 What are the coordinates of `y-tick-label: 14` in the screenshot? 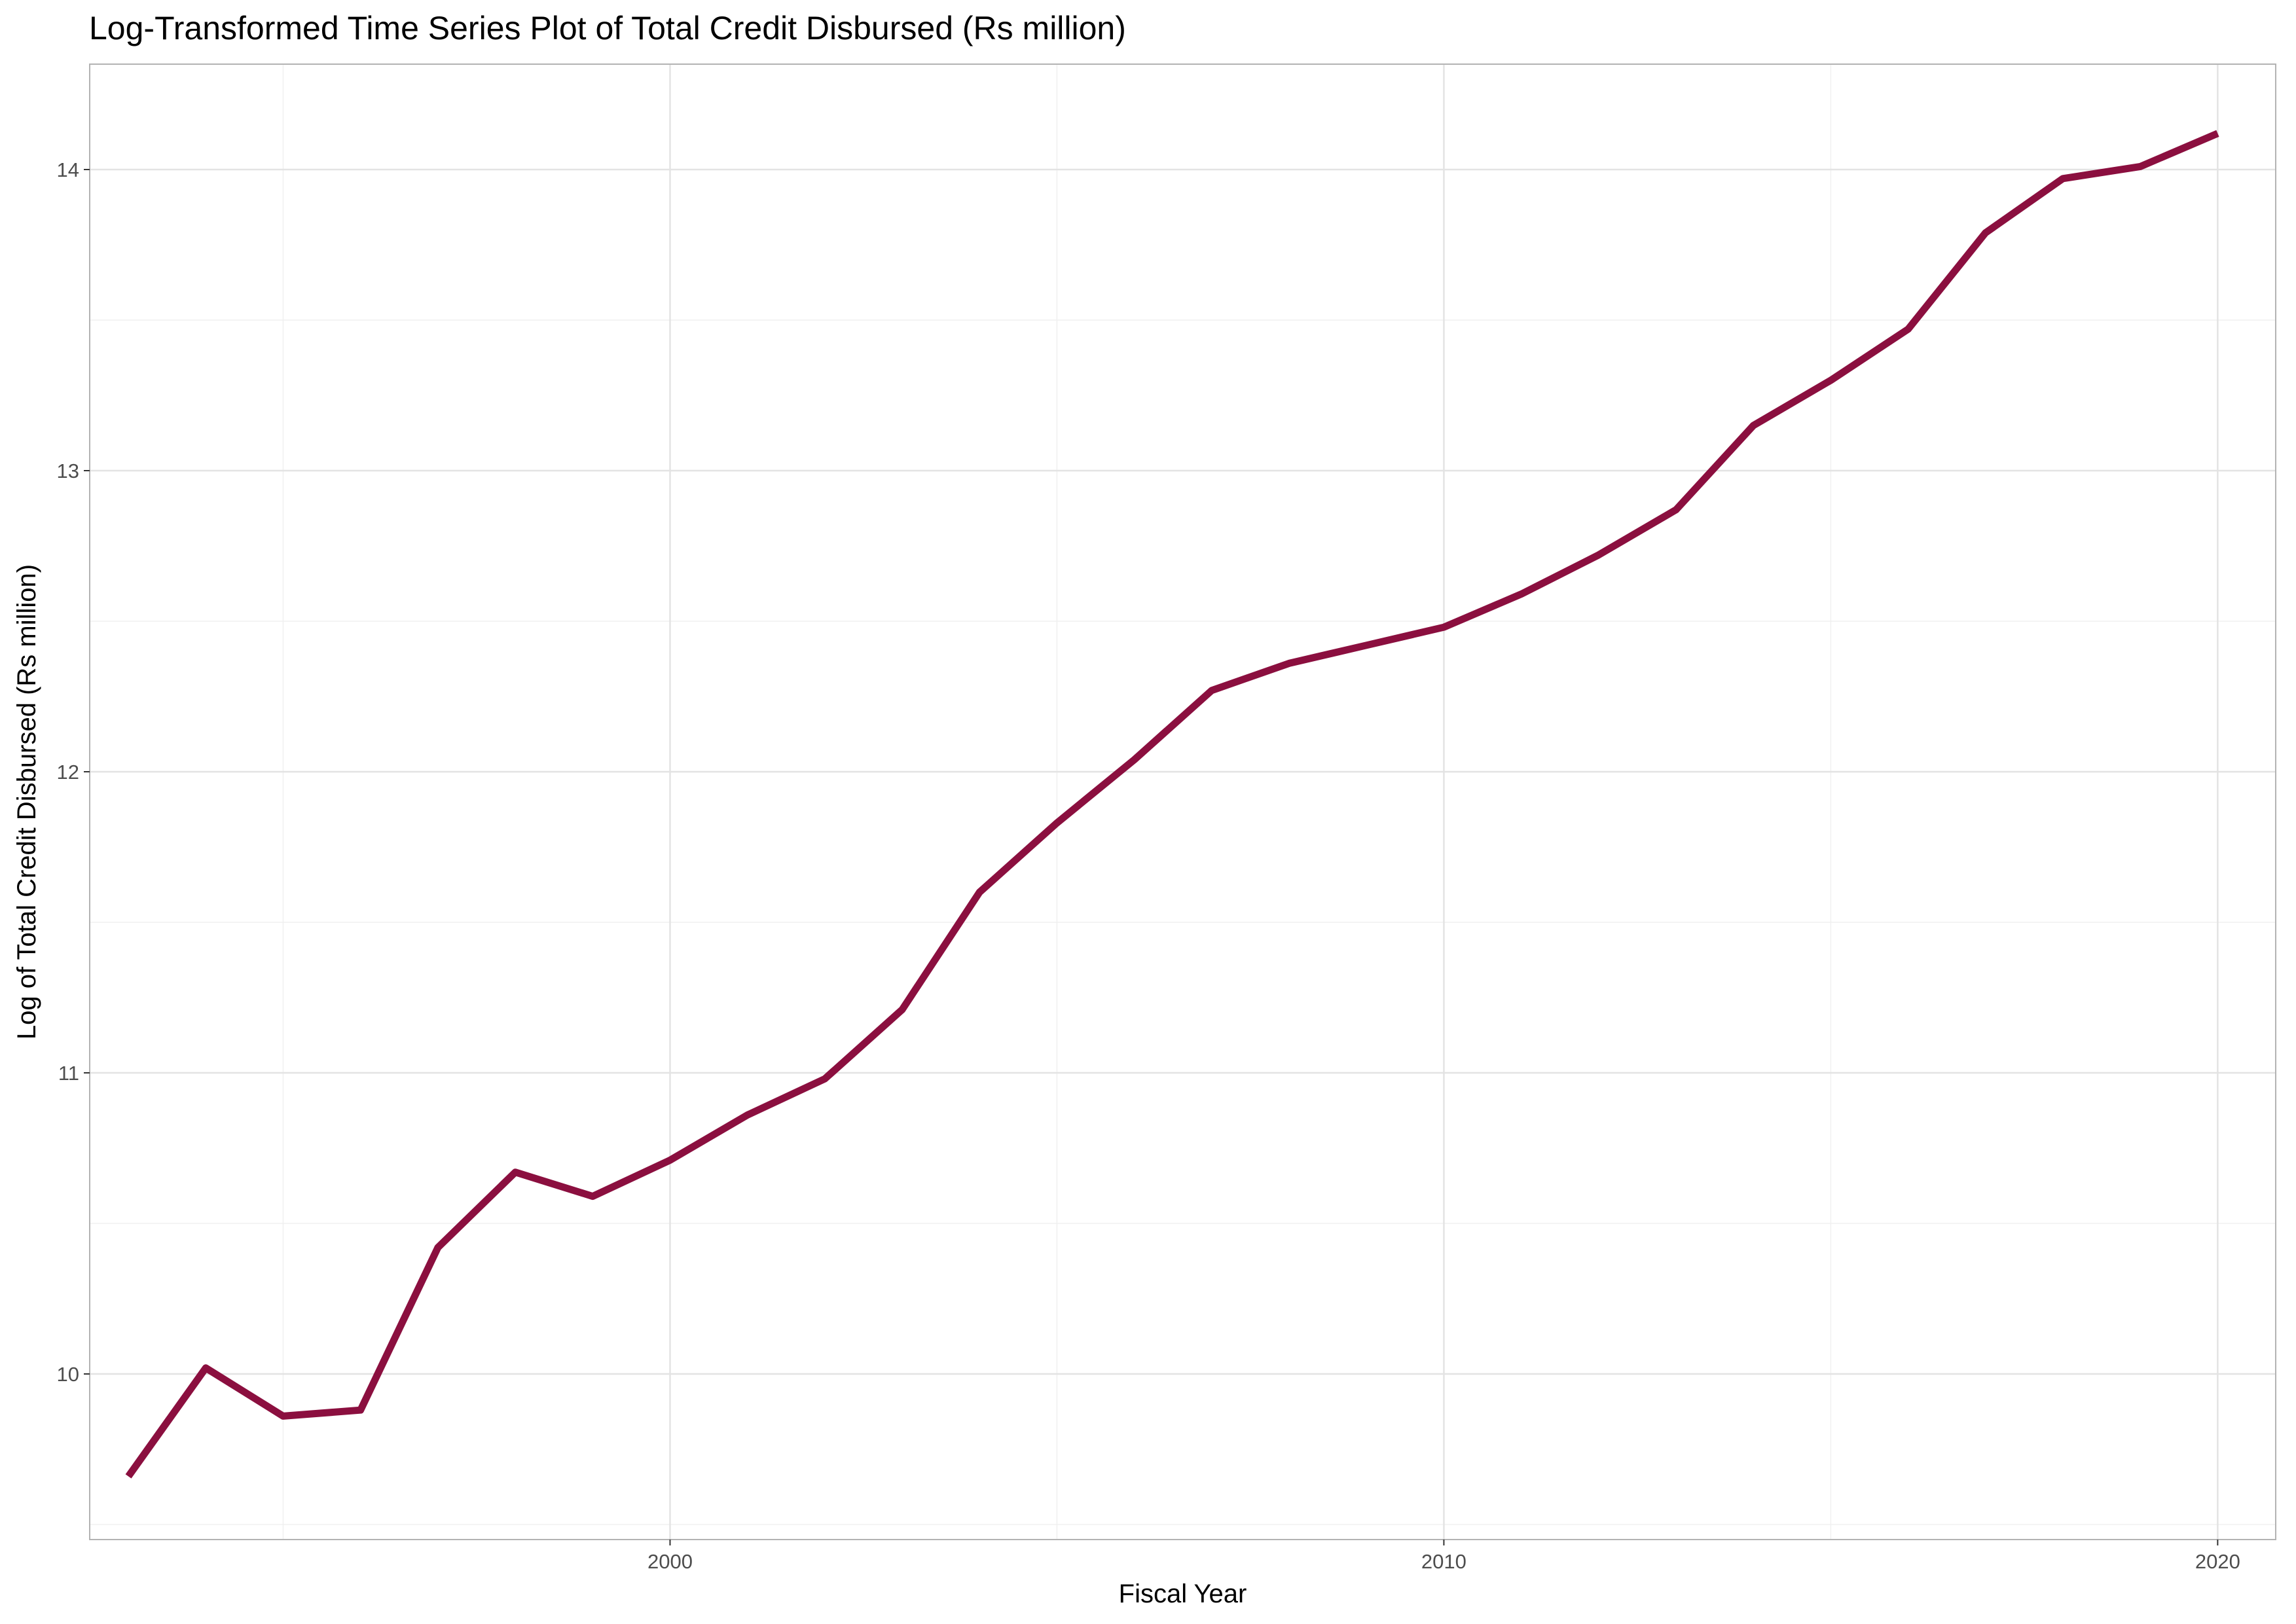 It's located at (68, 169).